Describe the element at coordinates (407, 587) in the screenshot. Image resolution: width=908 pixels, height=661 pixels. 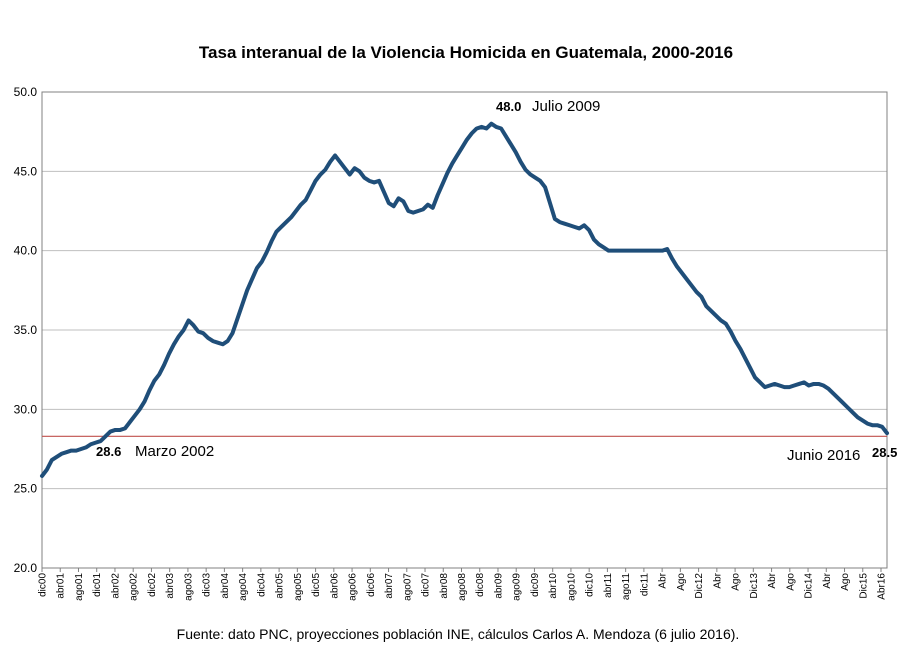
I see `x-tick-label: ago07` at that location.